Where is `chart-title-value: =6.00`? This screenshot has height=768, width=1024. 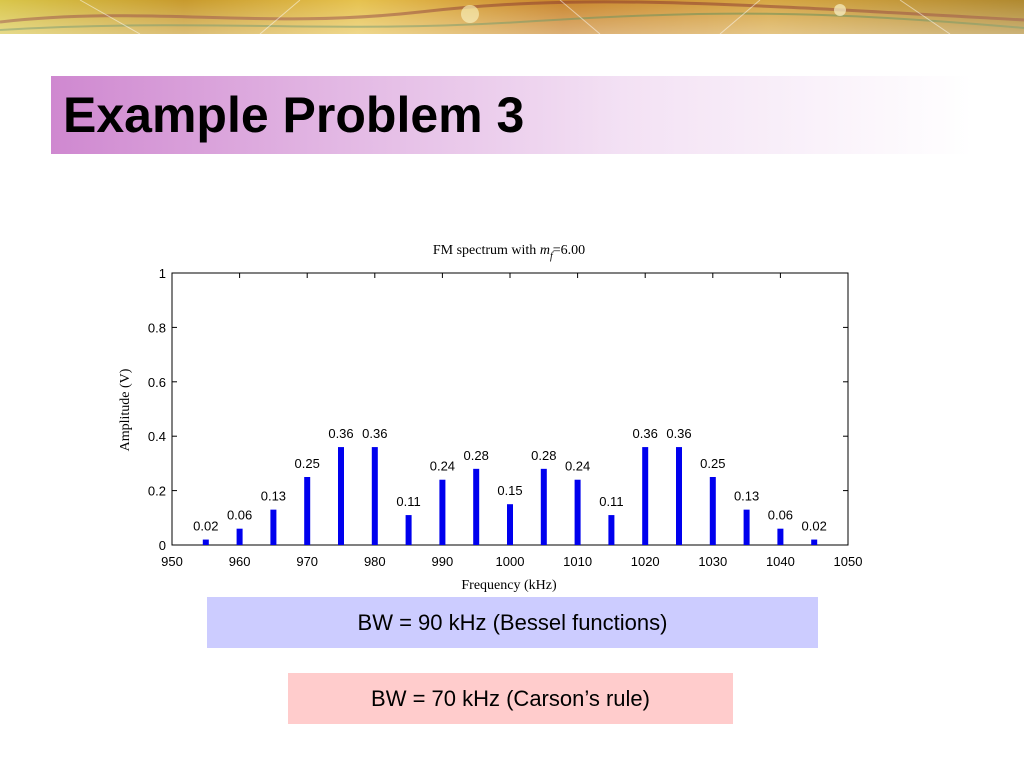 chart-title-value: =6.00 is located at coordinates (569, 250).